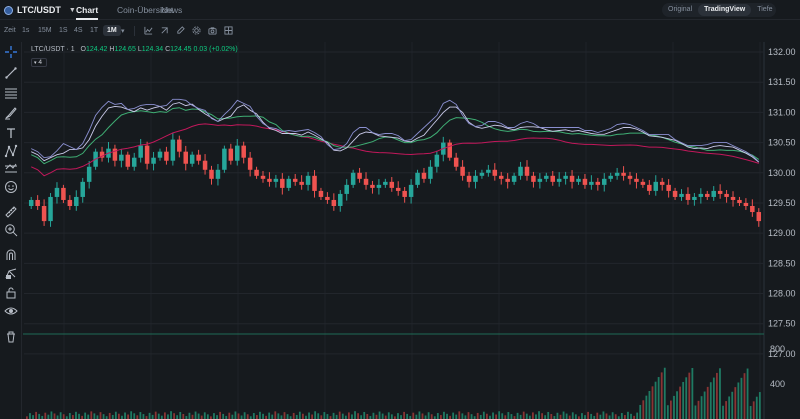 The image size is (800, 419). I want to click on interval-1s: 1s, so click(26, 30).